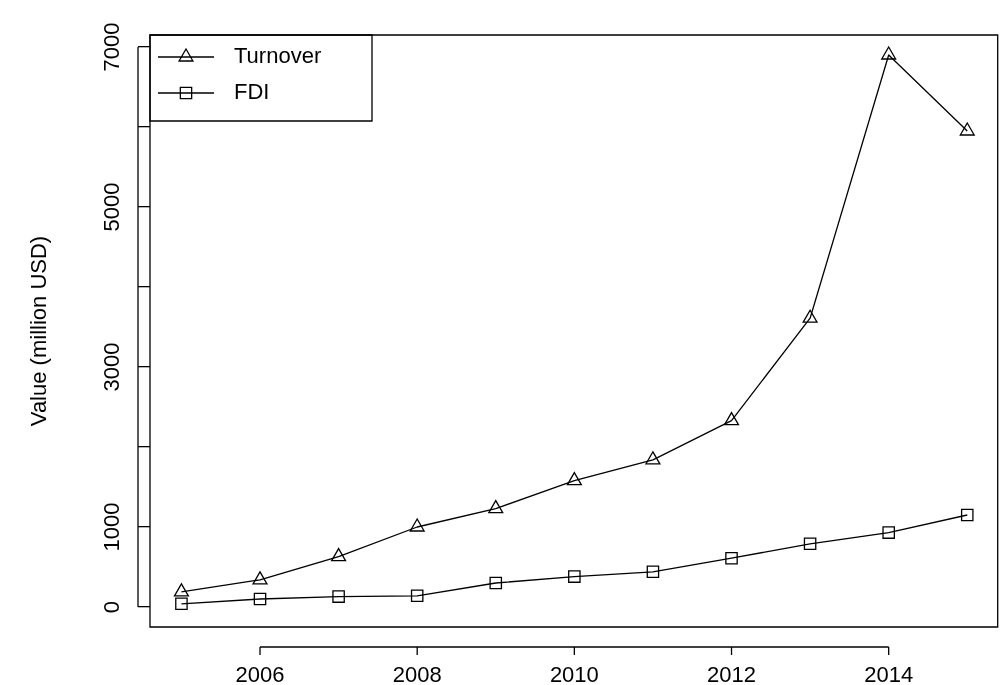 The width and height of the screenshot is (1008, 685). Describe the element at coordinates (112, 527) in the screenshot. I see `y-tick-label: 1000` at that location.